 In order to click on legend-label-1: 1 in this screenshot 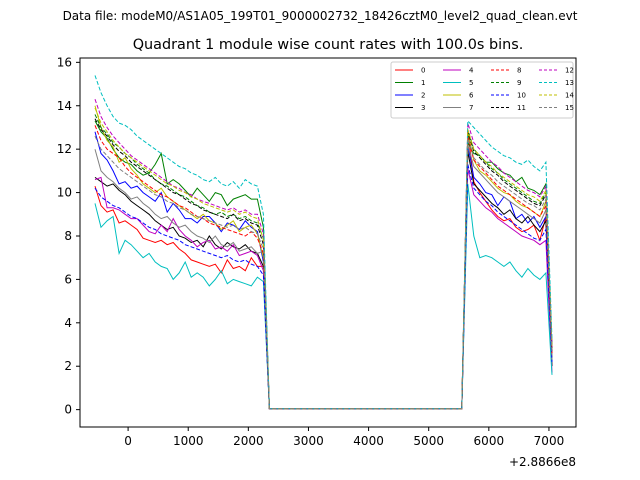, I will do `click(423, 83)`.